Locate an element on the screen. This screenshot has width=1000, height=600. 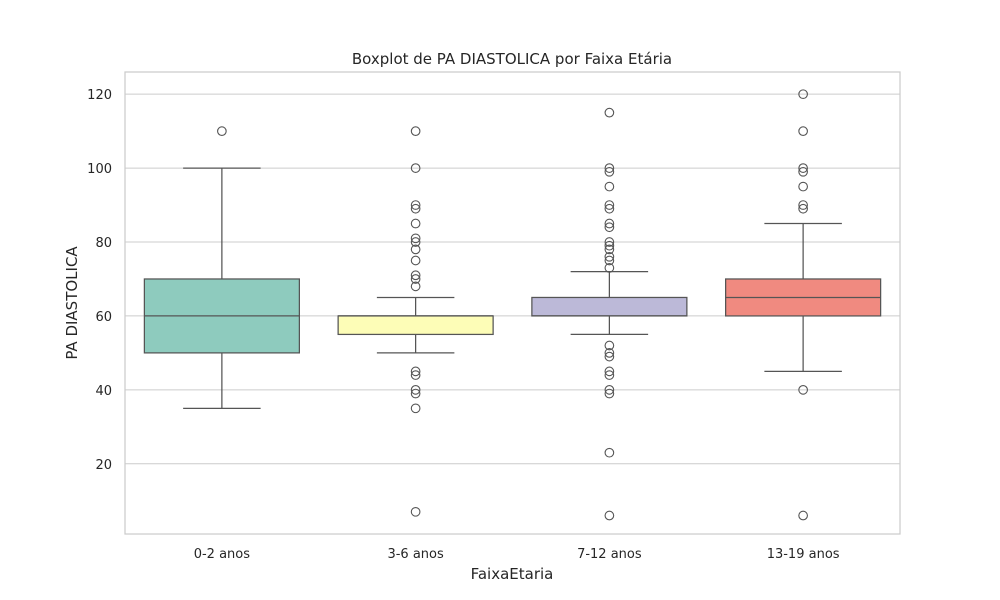
y-ticks: 20 40 60 80 100 120 is located at coordinates (99, 280).